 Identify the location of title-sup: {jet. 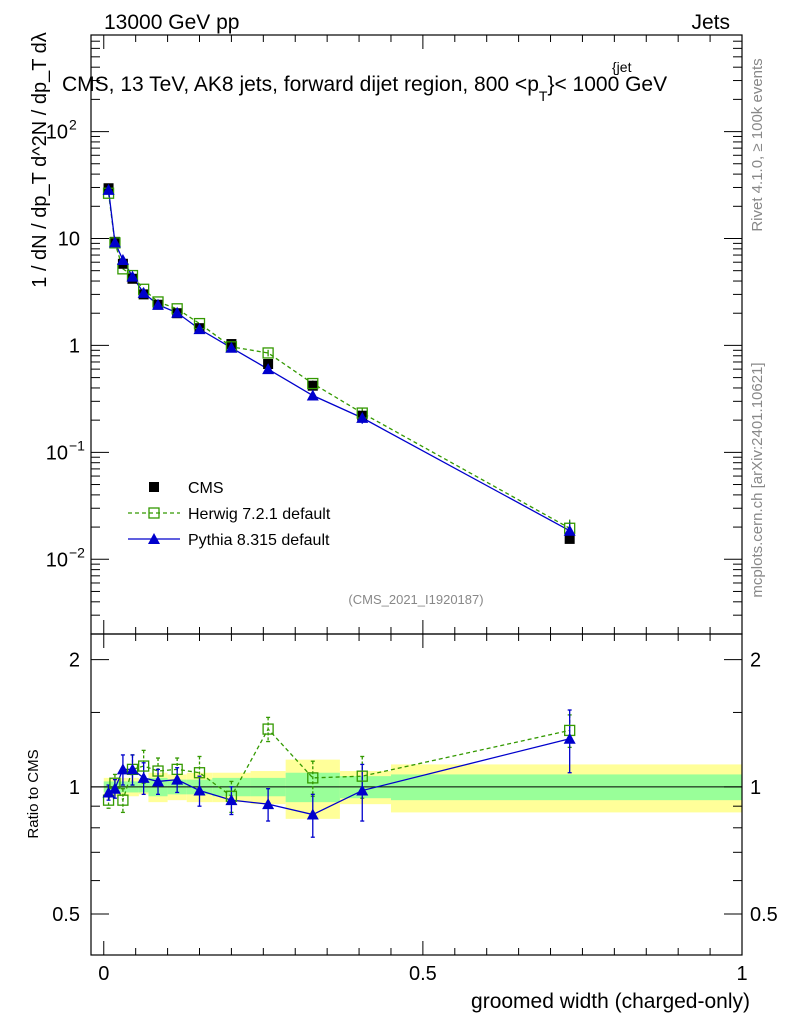
(622, 67).